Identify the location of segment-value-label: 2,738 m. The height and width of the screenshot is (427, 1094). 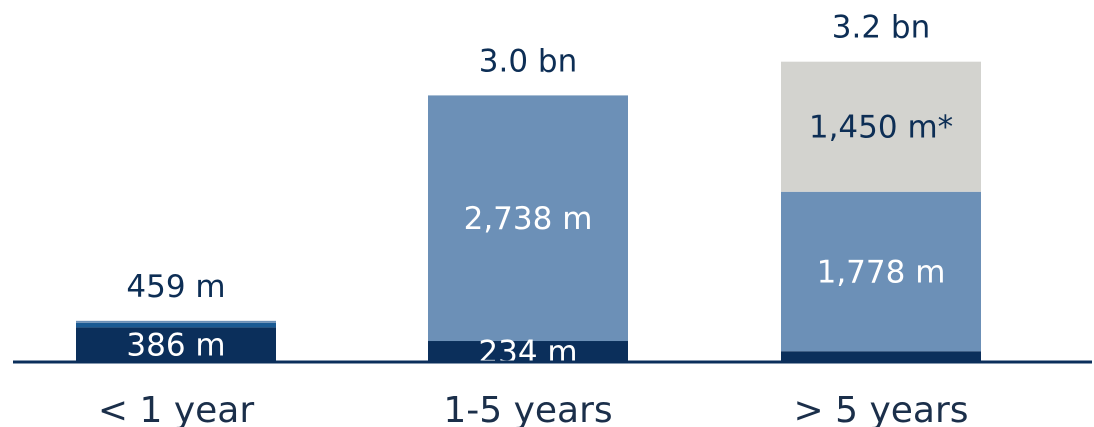
(528, 219).